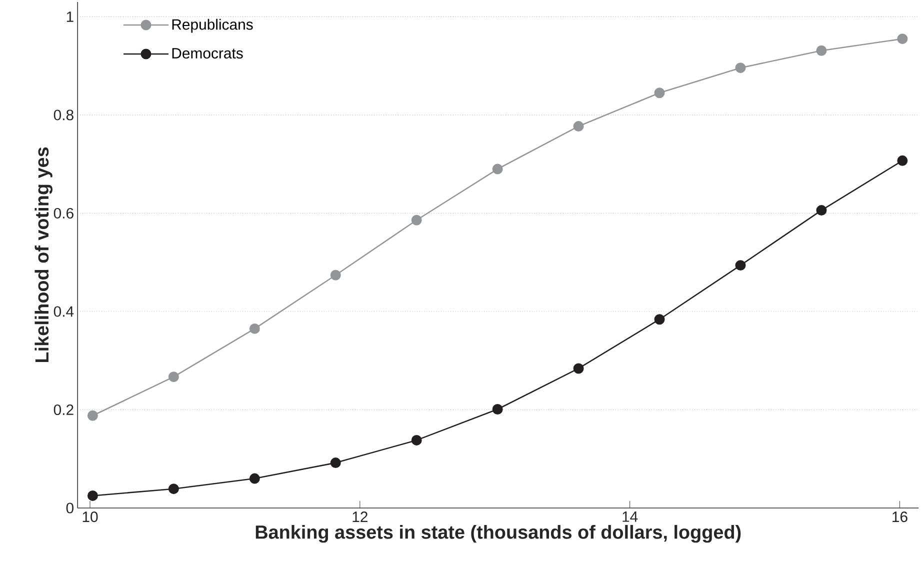 The width and height of the screenshot is (923, 571). What do you see at coordinates (70, 508) in the screenshot?
I see `y-tick-label: 0` at bounding box center [70, 508].